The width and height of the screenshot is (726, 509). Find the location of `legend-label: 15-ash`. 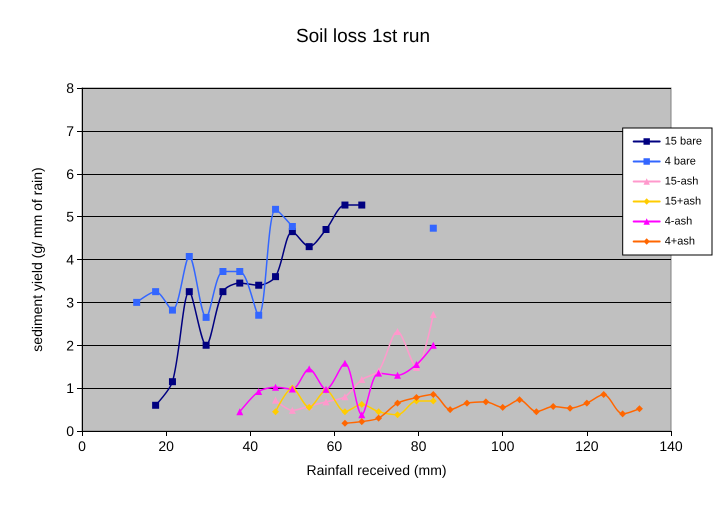

legend-label: 15-ash is located at coordinates (681, 182).